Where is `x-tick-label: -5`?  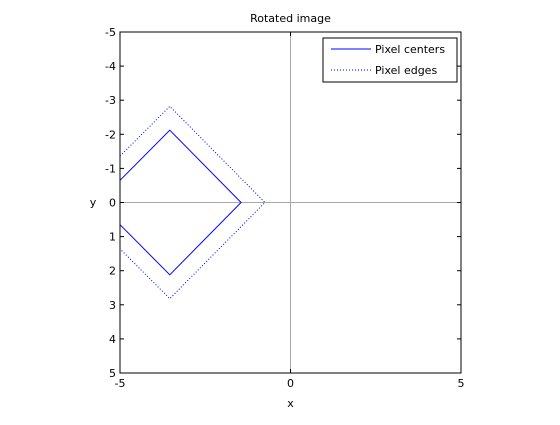 x-tick-label: -5 is located at coordinates (120, 383).